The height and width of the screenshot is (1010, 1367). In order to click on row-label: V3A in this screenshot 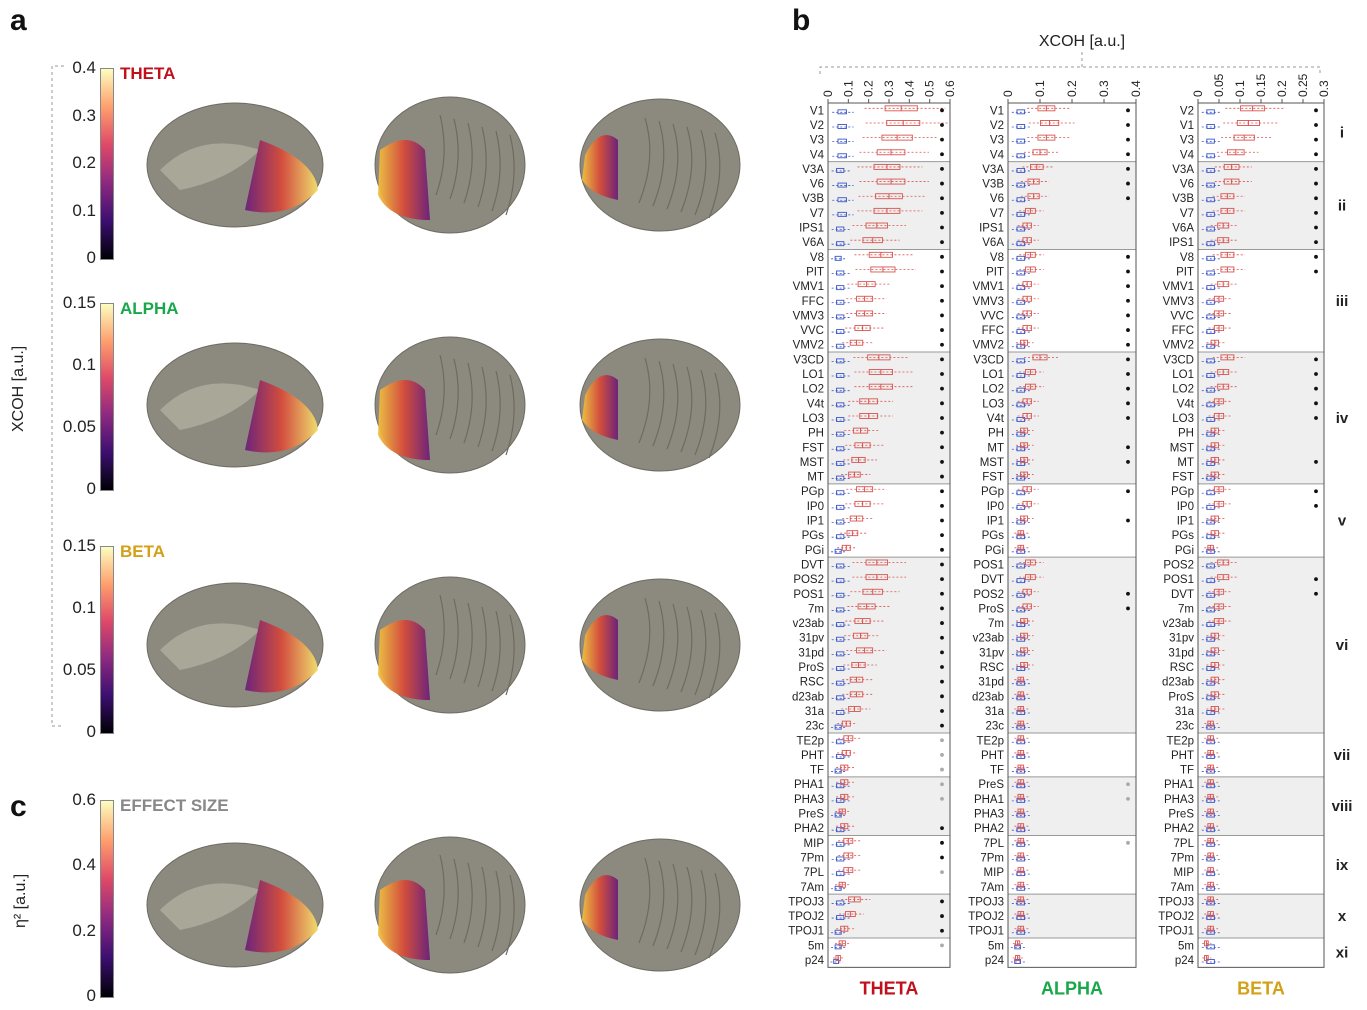, I will do `click(1183, 170)`.